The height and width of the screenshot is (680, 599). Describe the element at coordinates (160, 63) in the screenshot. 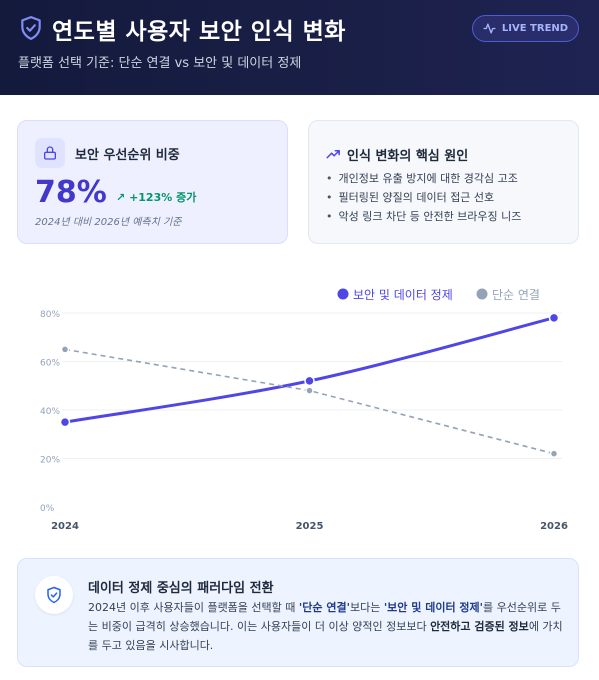

I see `page-subtitle: 플랫폼 선택 기준: 단순 연결 vs 보안 및 데이터 정제` at that location.